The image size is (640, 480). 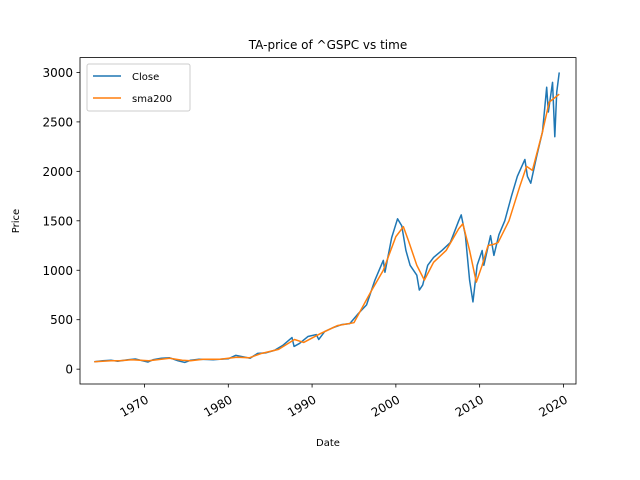 What do you see at coordinates (344, 402) in the screenshot?
I see `x-axis-ticks: 1970 1980 1990 2000 2010 2020` at bounding box center [344, 402].